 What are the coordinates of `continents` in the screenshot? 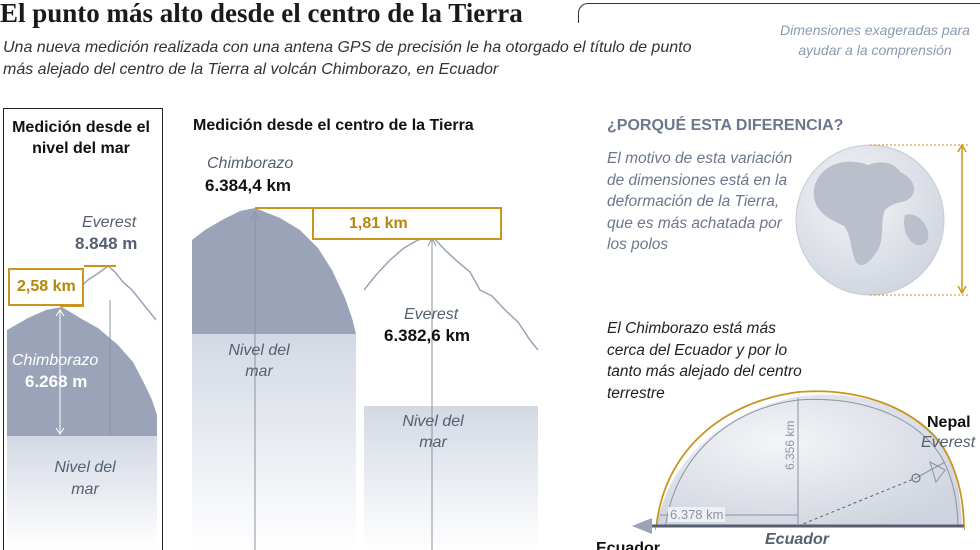 It's located at (864, 213).